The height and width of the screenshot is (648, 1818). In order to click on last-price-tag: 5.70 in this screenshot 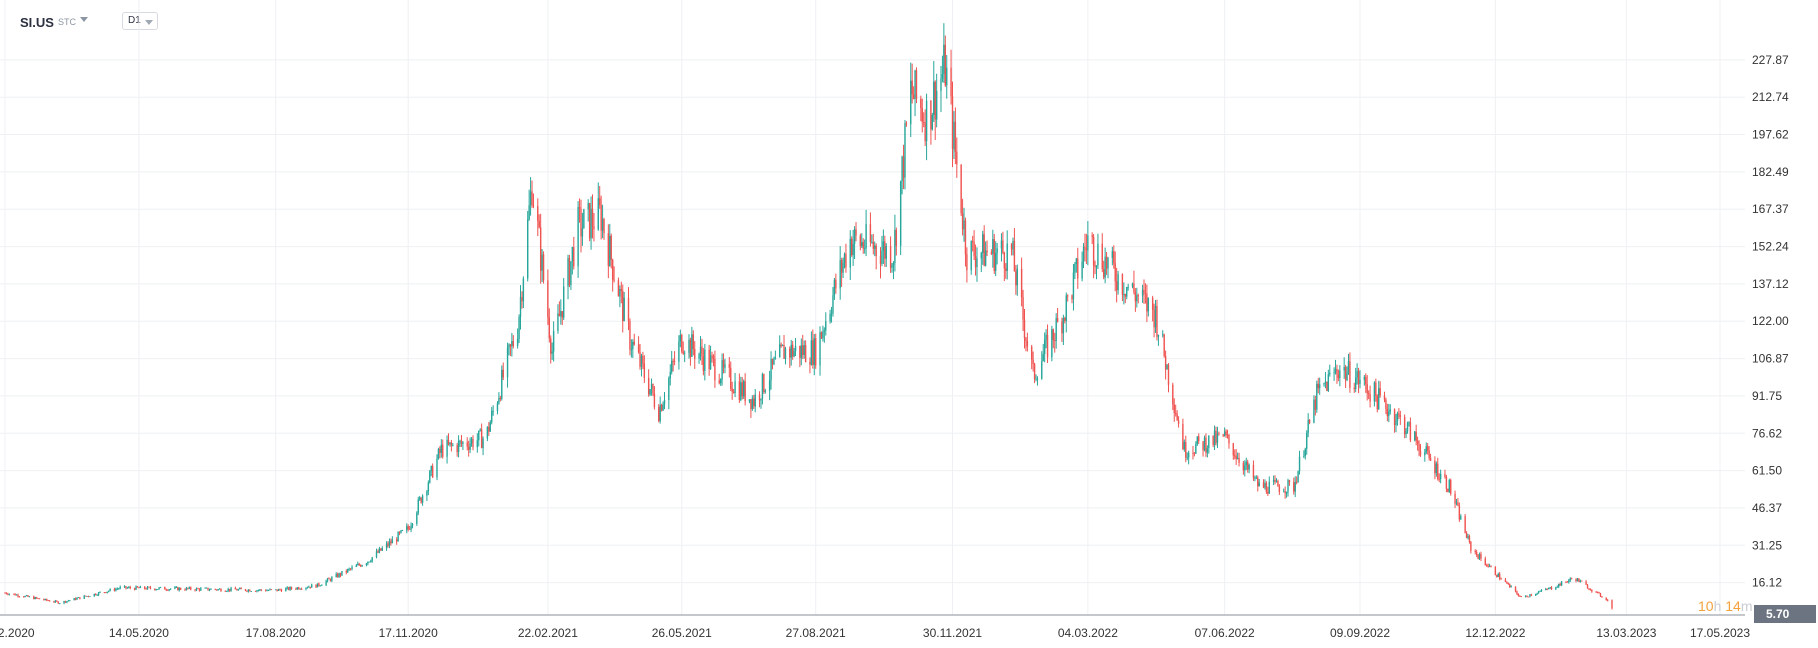, I will do `click(1785, 614)`.